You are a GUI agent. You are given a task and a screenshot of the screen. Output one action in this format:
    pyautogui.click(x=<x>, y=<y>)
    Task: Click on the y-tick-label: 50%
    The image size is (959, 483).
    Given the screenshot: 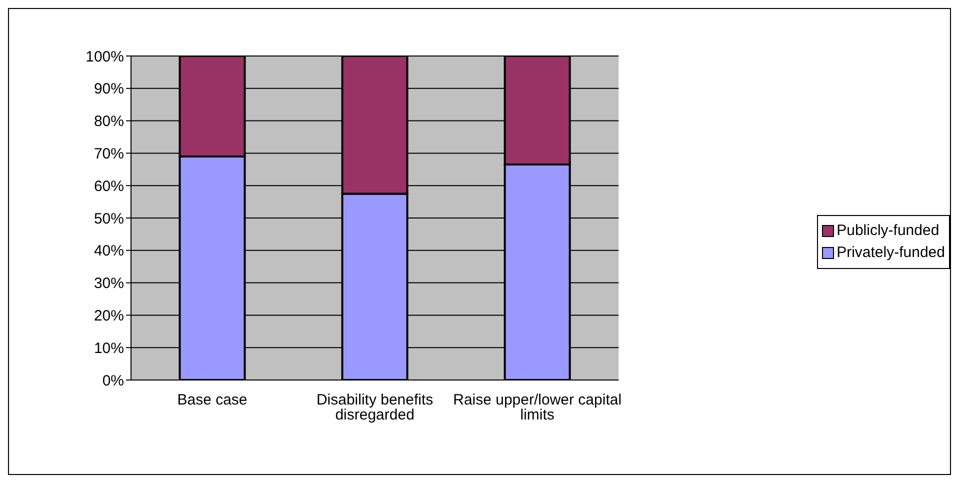 What is the action you would take?
    pyautogui.click(x=109, y=219)
    